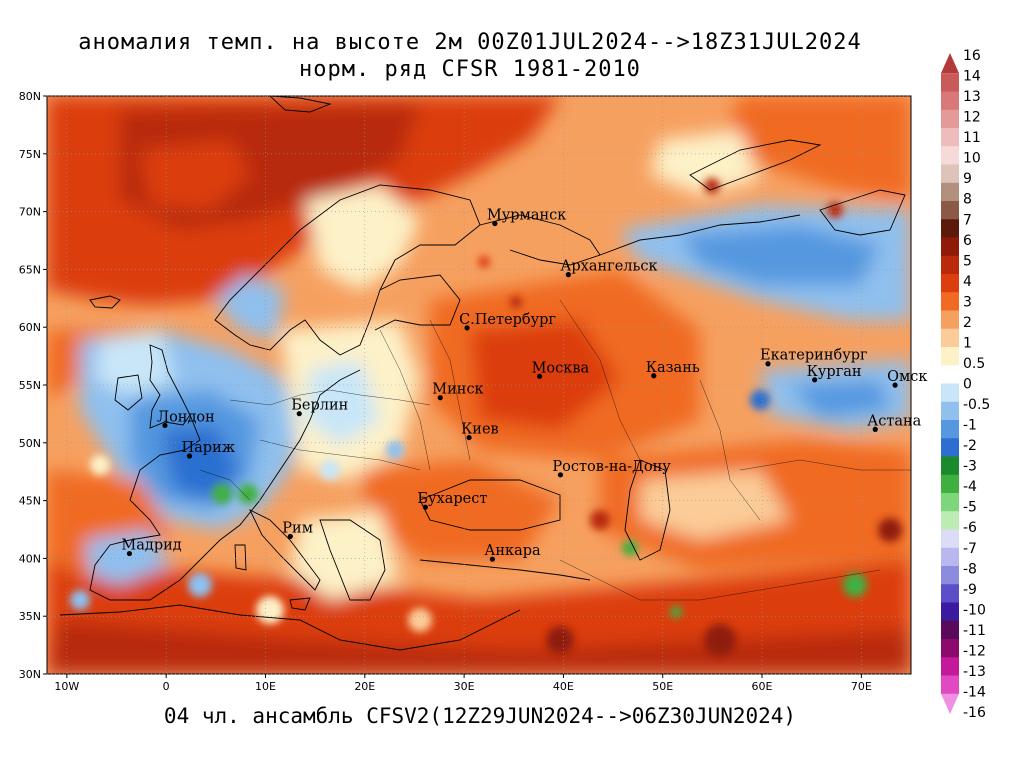  I want to click on lon-tick-label: 50E, so click(662, 686).